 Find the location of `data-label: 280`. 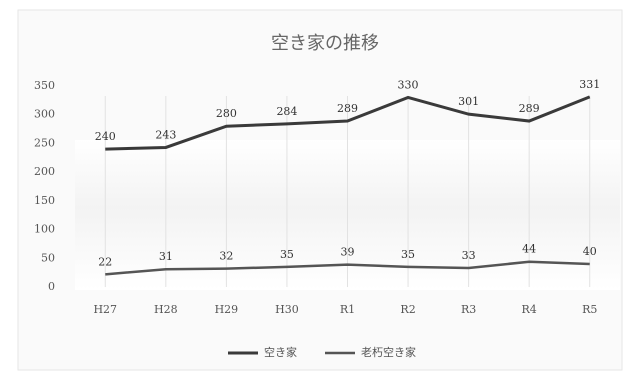

data-label: 280 is located at coordinates (226, 113).